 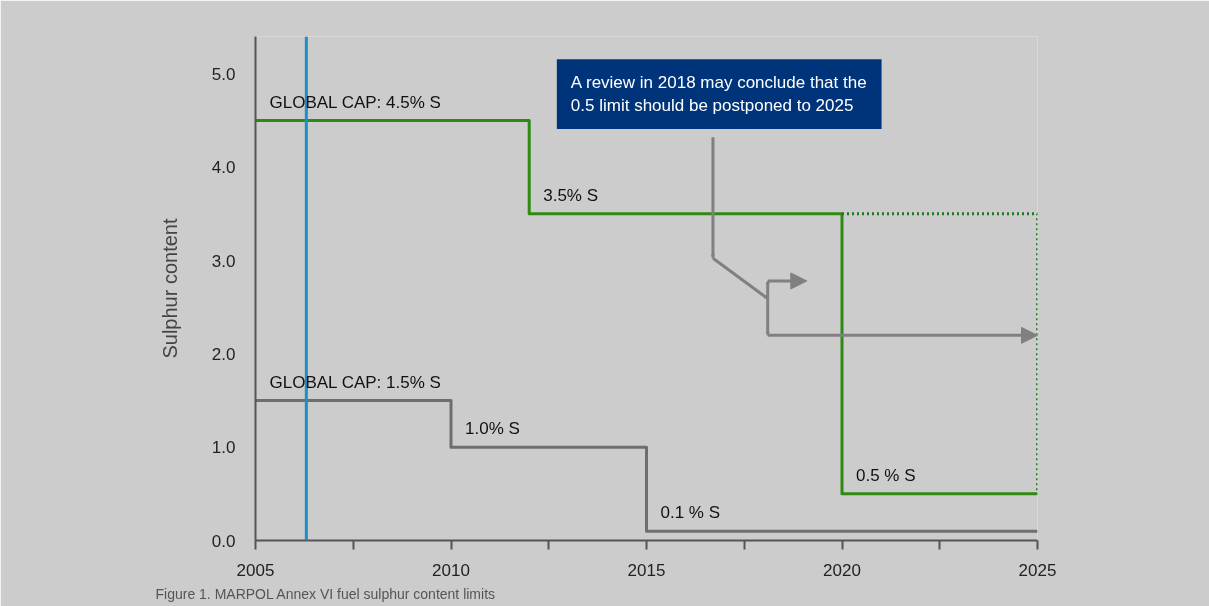 What do you see at coordinates (223, 354) in the screenshot?
I see `y-tick-label: 2.0` at bounding box center [223, 354].